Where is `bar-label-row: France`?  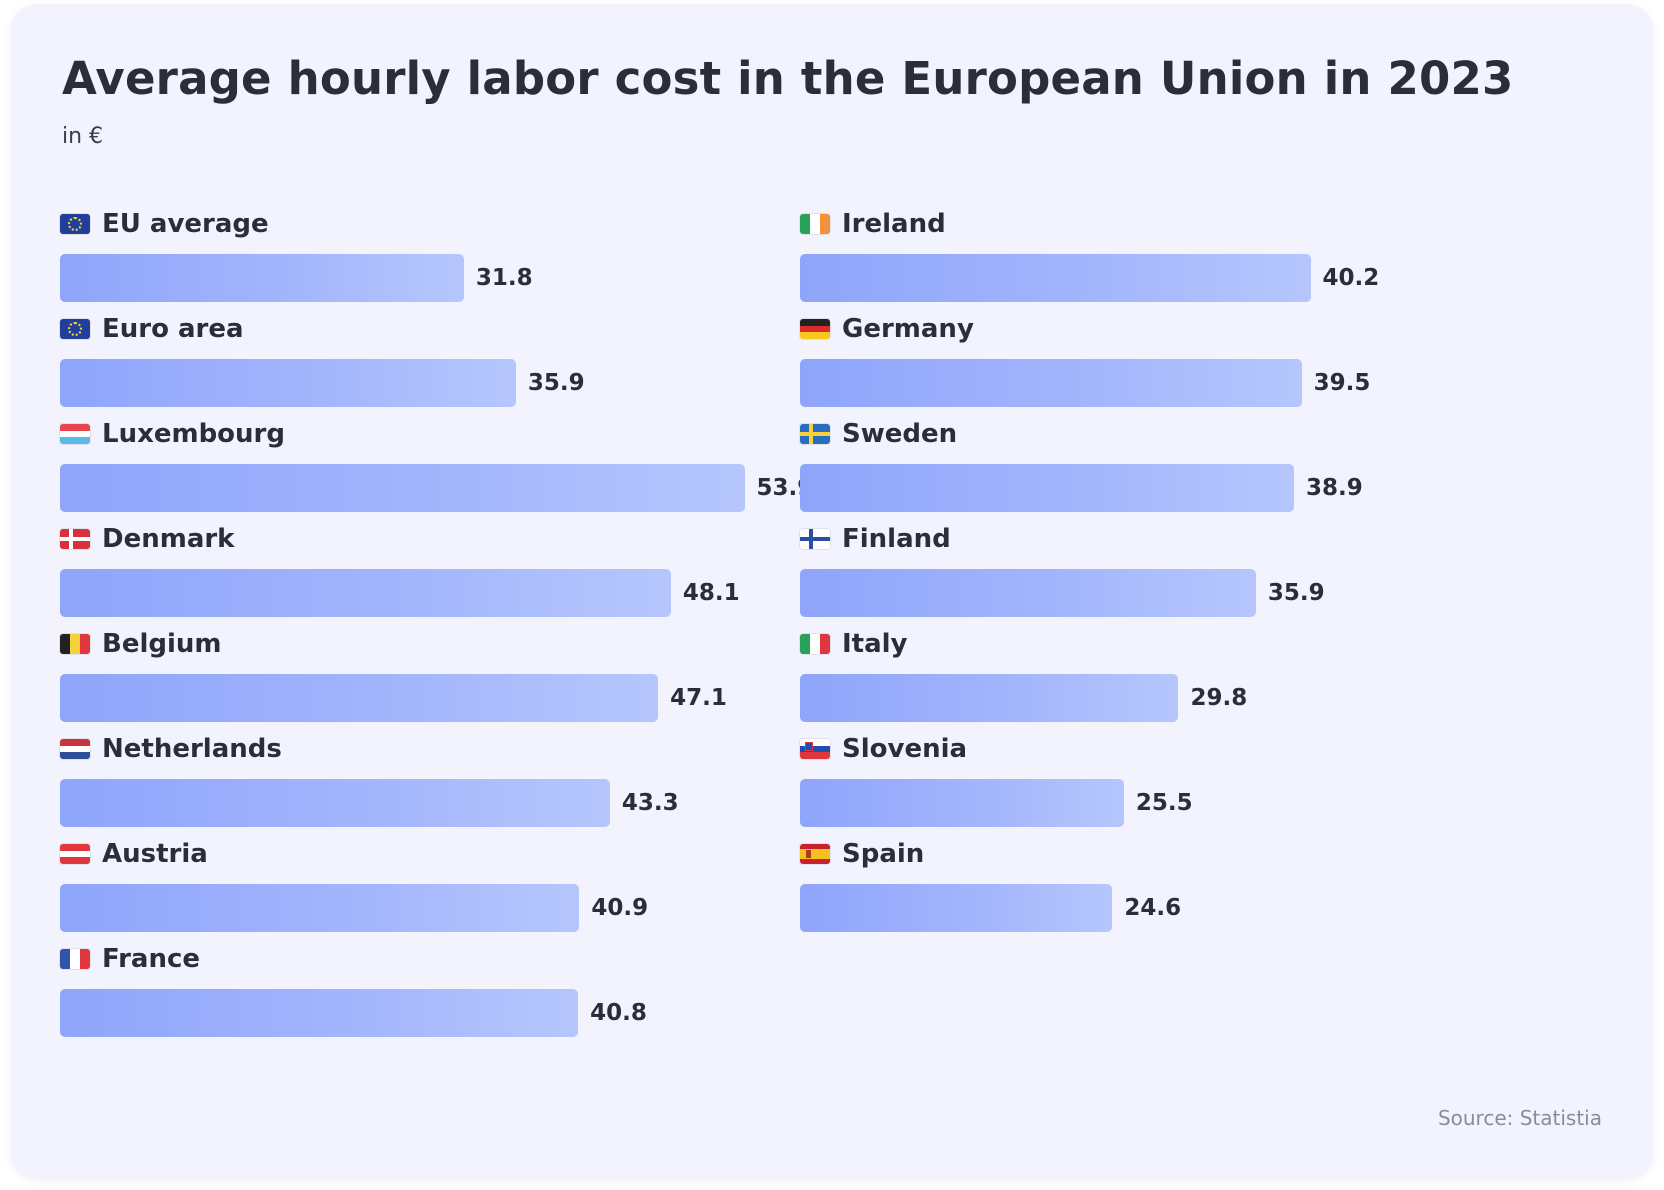
bar-label-row: France is located at coordinates (130, 959).